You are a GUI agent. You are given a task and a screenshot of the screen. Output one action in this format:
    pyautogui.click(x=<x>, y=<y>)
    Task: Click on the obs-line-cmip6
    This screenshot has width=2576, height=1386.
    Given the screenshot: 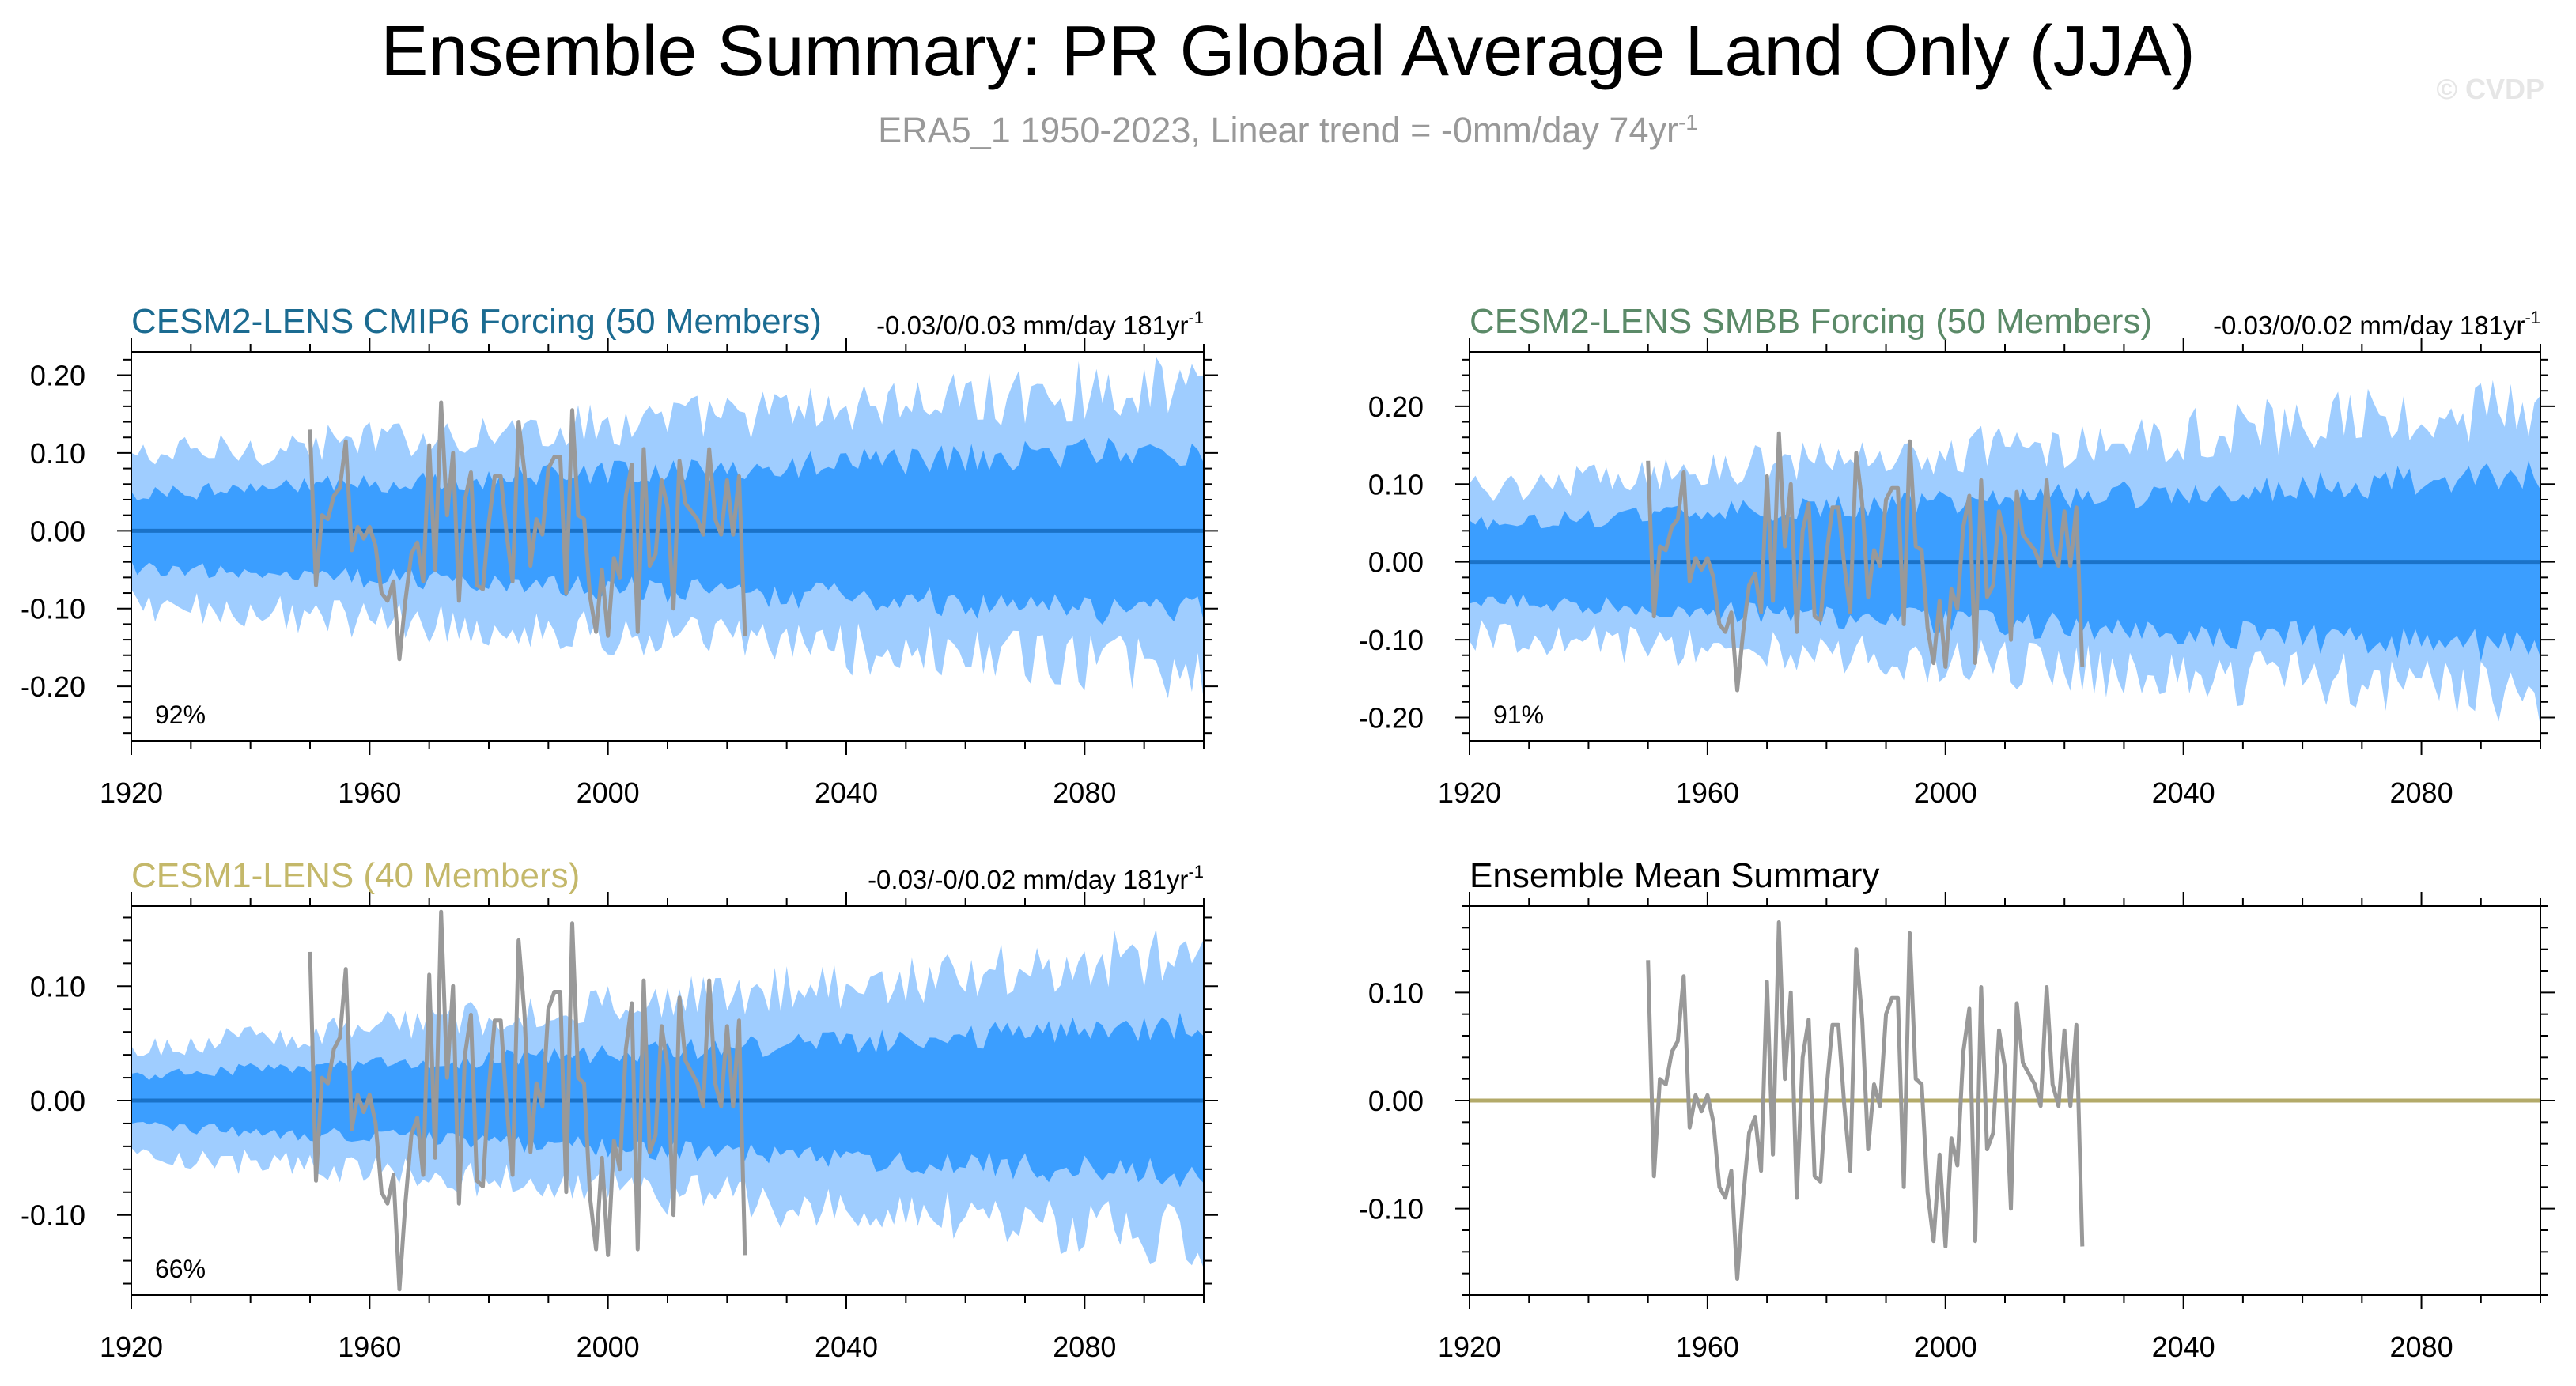 What is the action you would take?
    pyautogui.click(x=527, y=531)
    